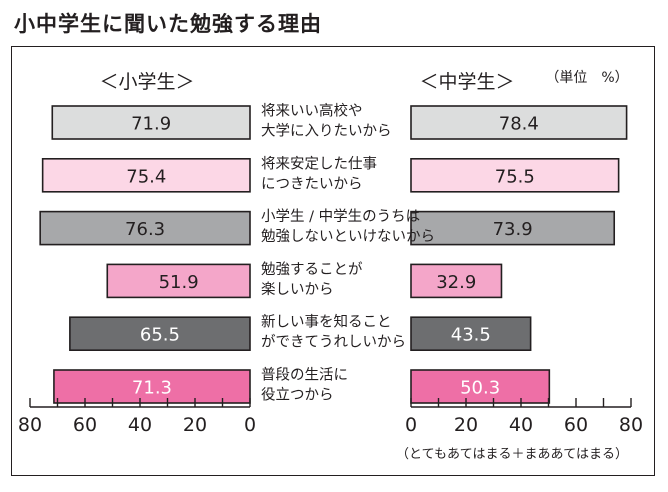 The height and width of the screenshot is (492, 668). What do you see at coordinates (85, 425) in the screenshot?
I see `tick-label-left-60: 60` at bounding box center [85, 425].